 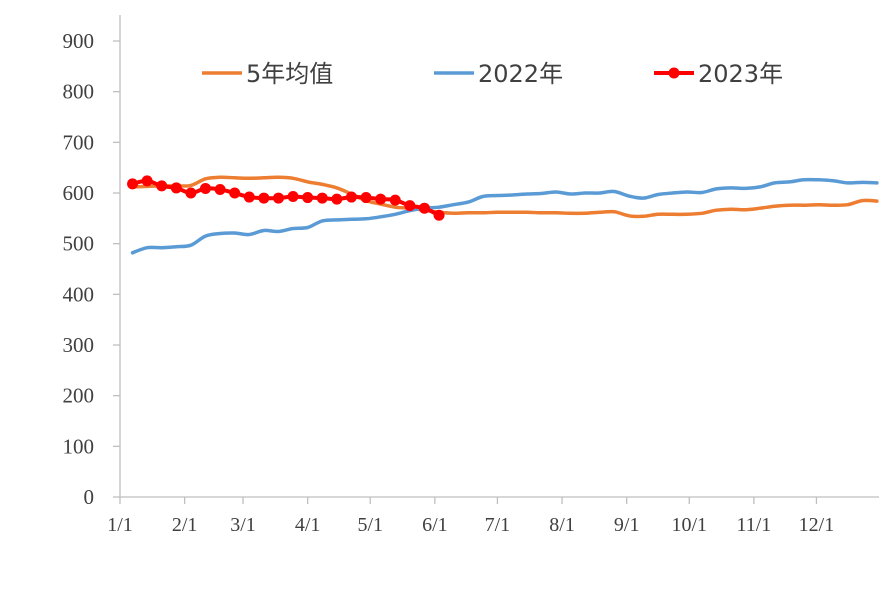 What do you see at coordinates (120, 525) in the screenshot?
I see `x-tick-label: 1/1` at bounding box center [120, 525].